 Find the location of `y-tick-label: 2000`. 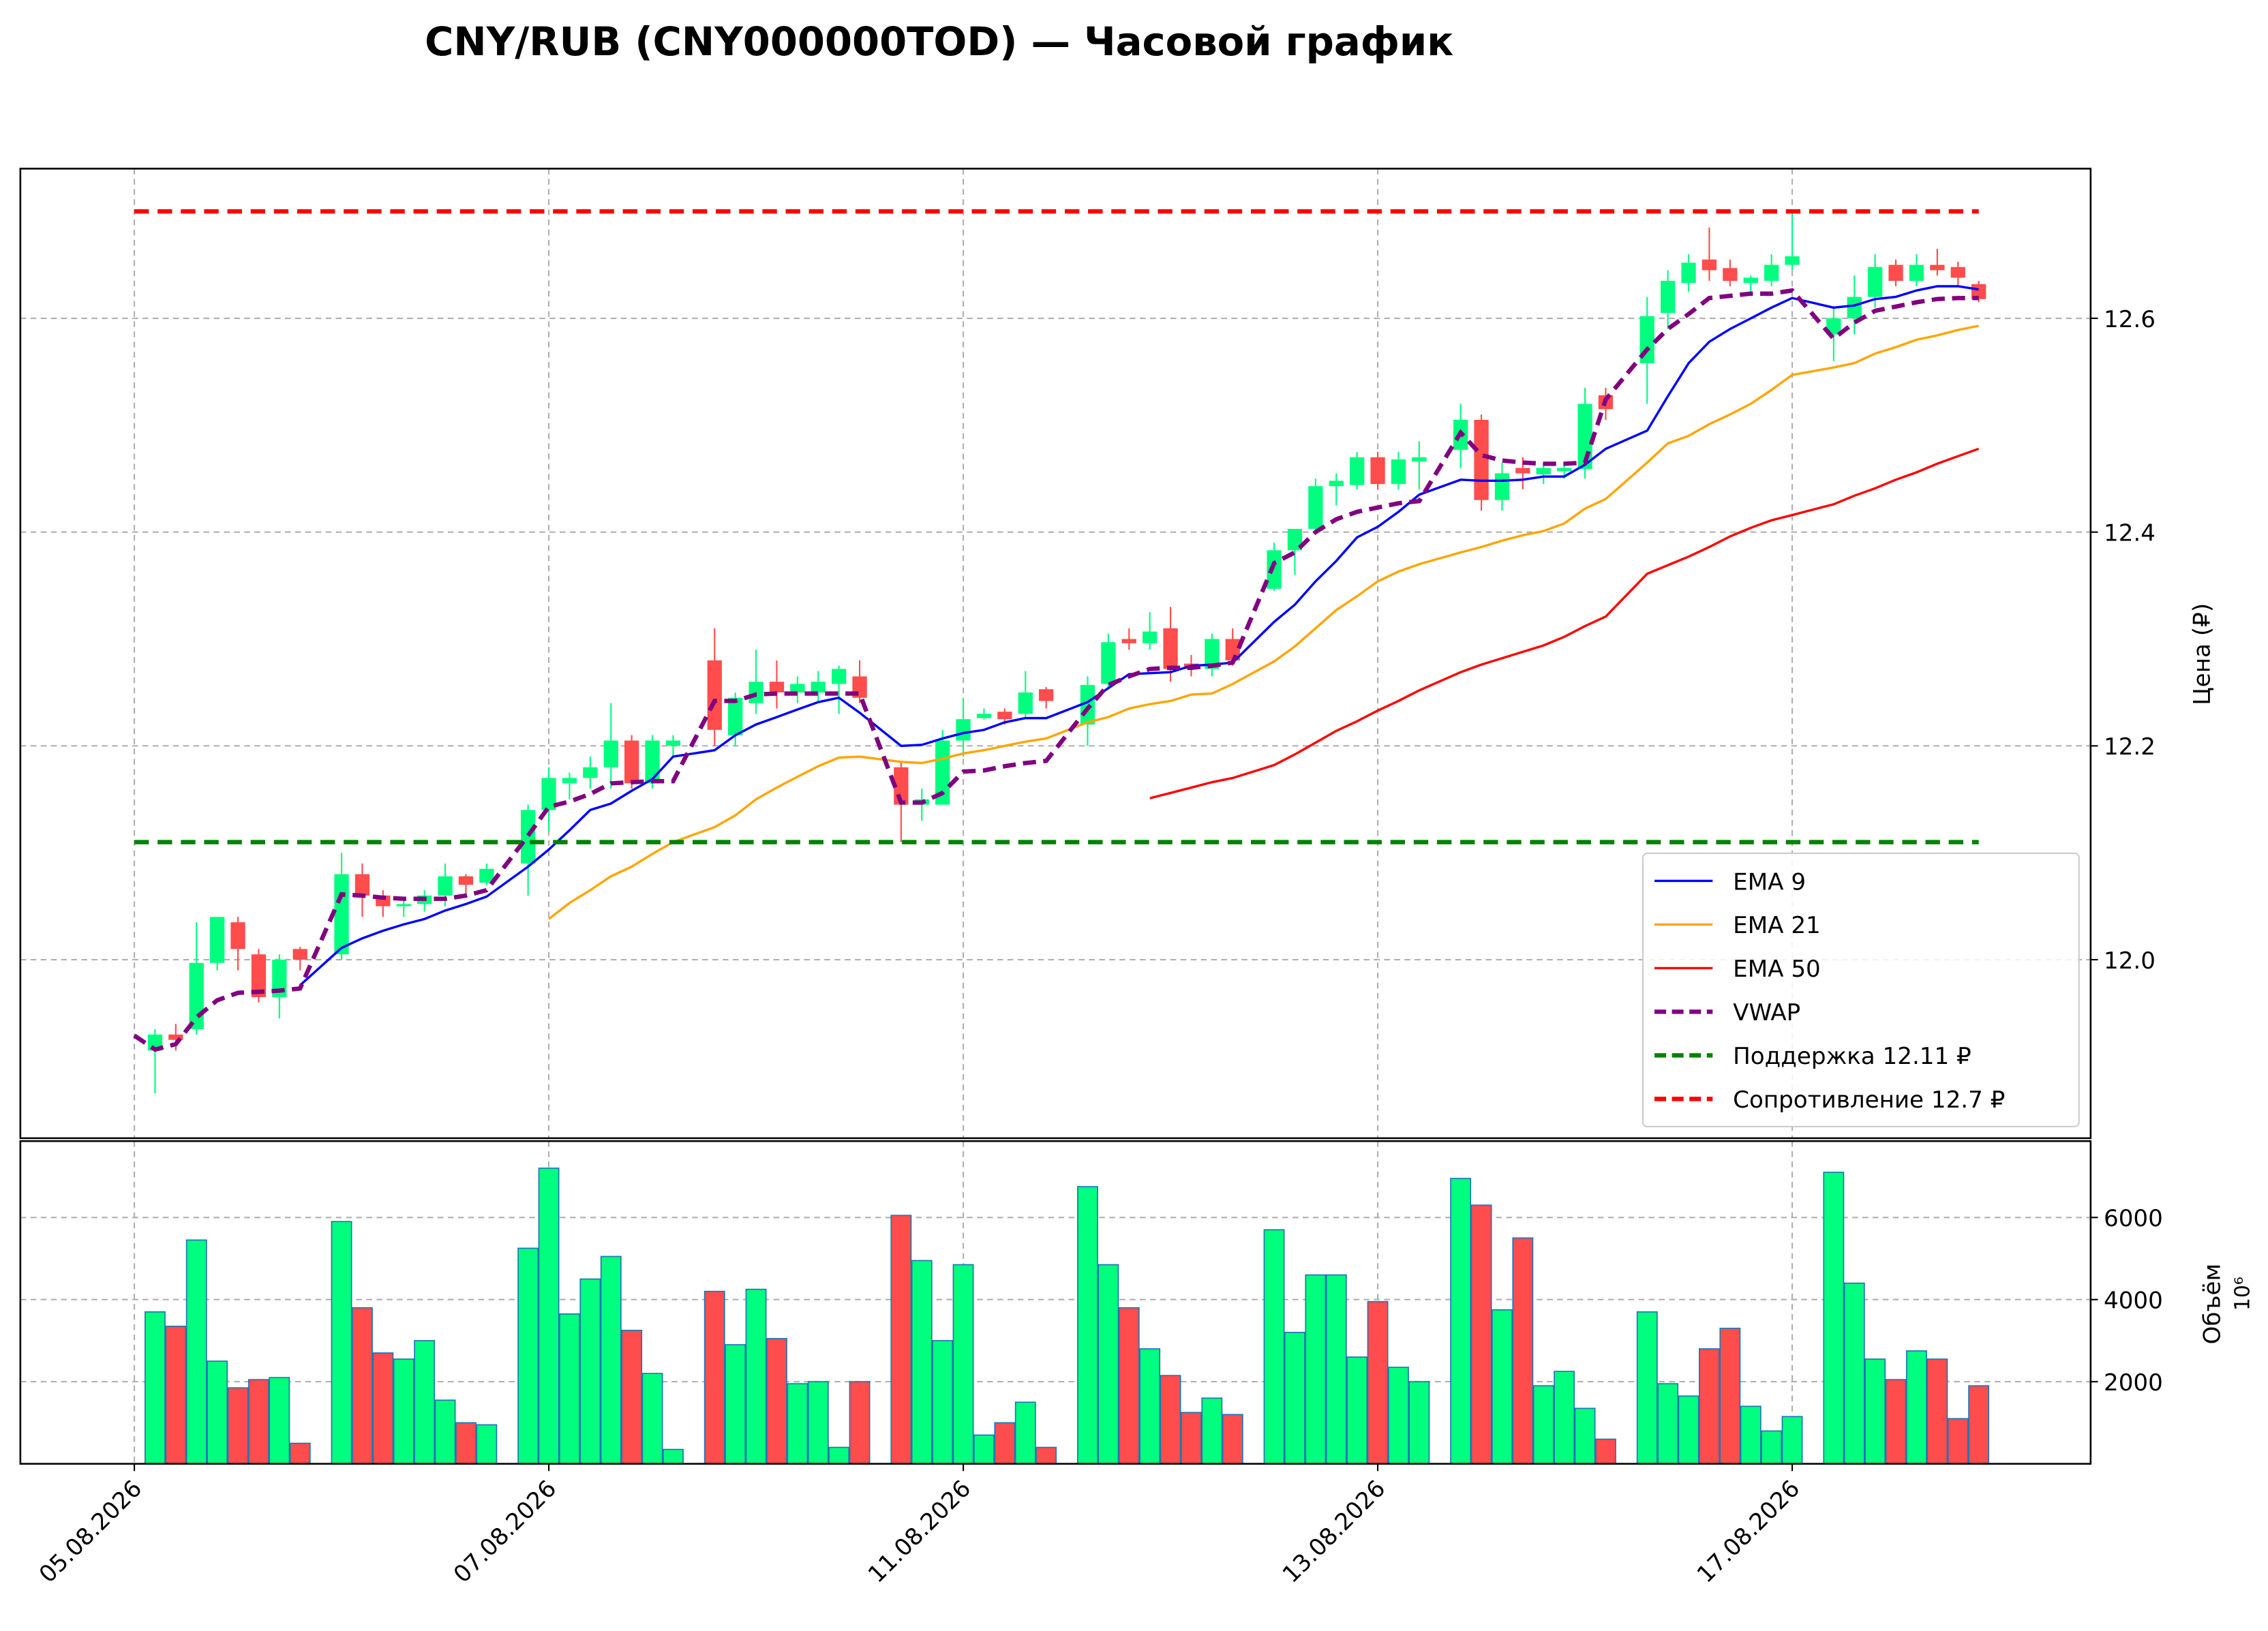

y-tick-label: 2000 is located at coordinates (2134, 1383).